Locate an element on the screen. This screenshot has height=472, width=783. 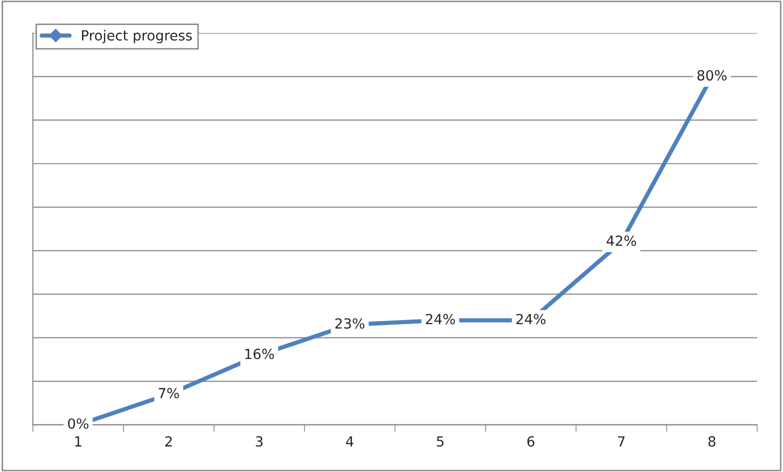
x-tick-label: 4 is located at coordinates (350, 441).